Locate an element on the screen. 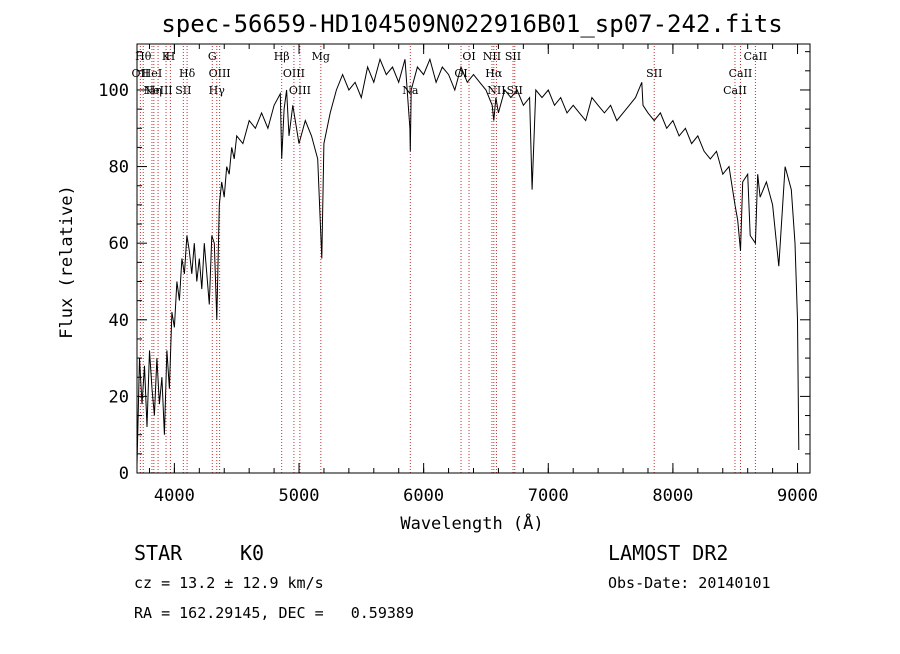 This screenshot has height=654, width=900. line-label-21: NII is located at coordinates (496, 90).